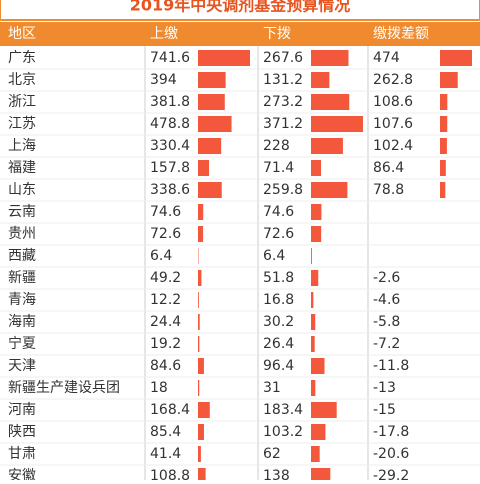 The image size is (480, 484). Describe the element at coordinates (165, 322) in the screenshot. I see `cell-value: 24.4` at that location.